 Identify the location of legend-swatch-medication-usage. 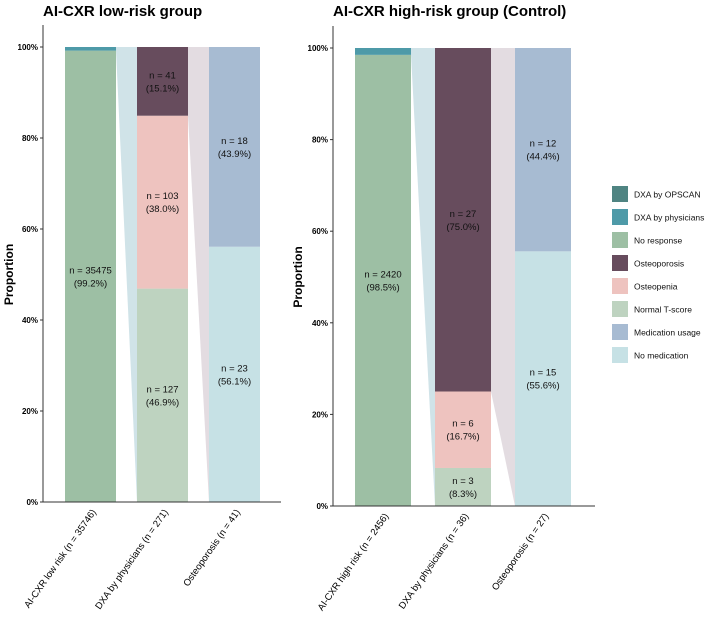
(620, 332).